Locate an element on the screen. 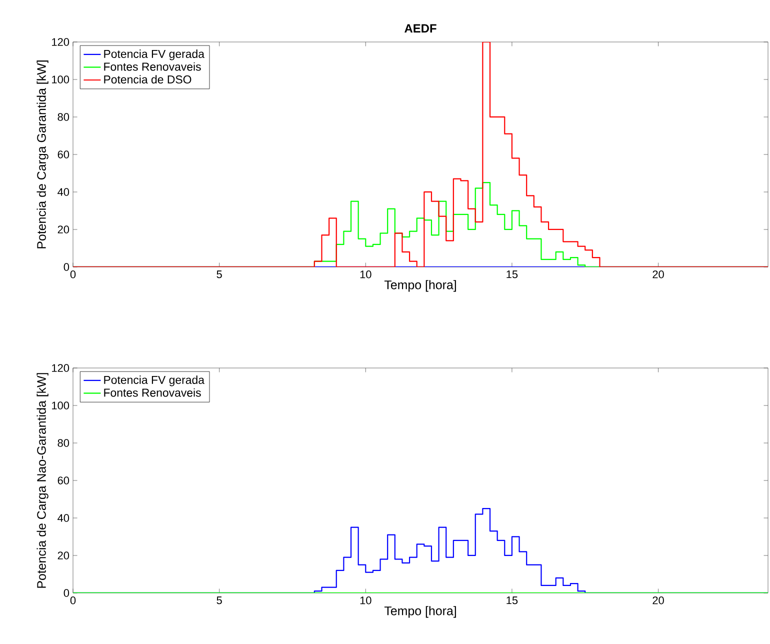 Image resolution: width=770 pixels, height=644 pixels. y-axis-title: Potencia de Carga Nao-Garantida [kW] is located at coordinates (42, 480).